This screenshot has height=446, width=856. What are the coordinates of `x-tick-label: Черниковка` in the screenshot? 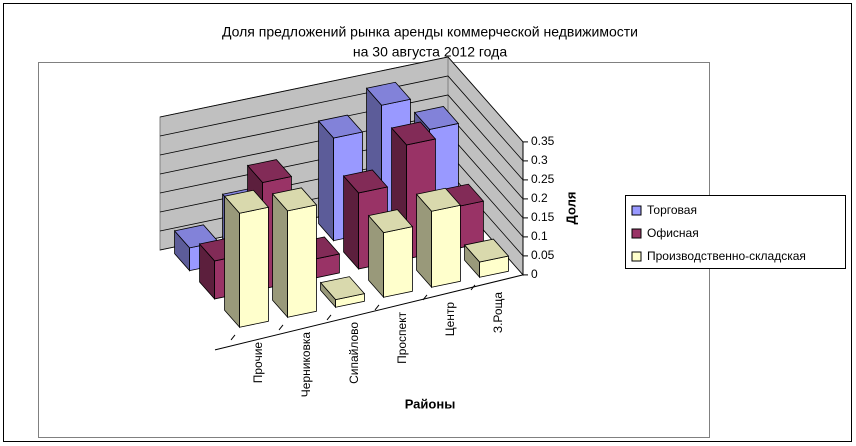 It's located at (306, 365).